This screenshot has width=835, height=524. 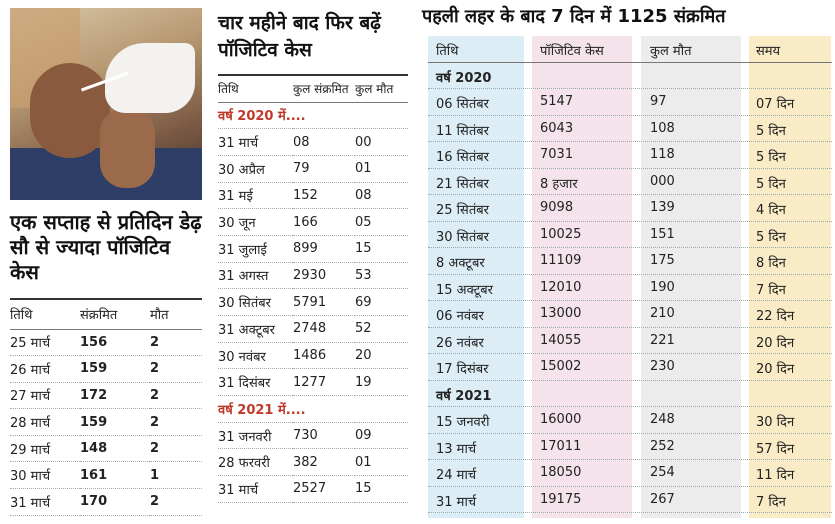 I want to click on total-deaths-cell: 09, so click(x=381, y=436).